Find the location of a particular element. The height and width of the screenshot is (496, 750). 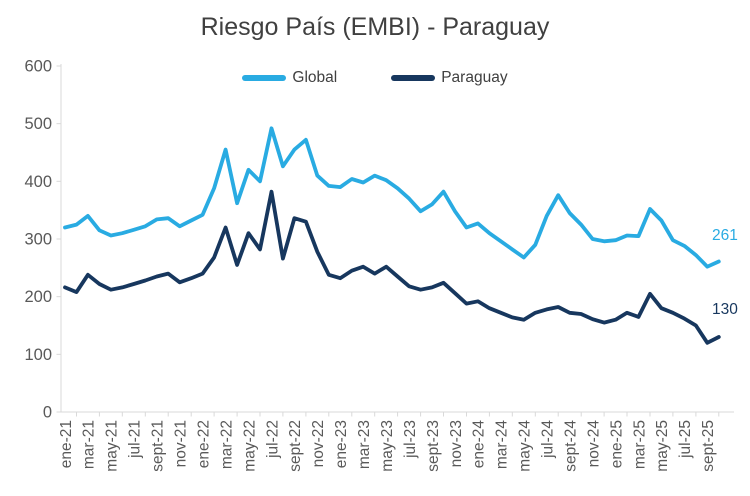

y-tick-label: 200 is located at coordinates (38, 297).